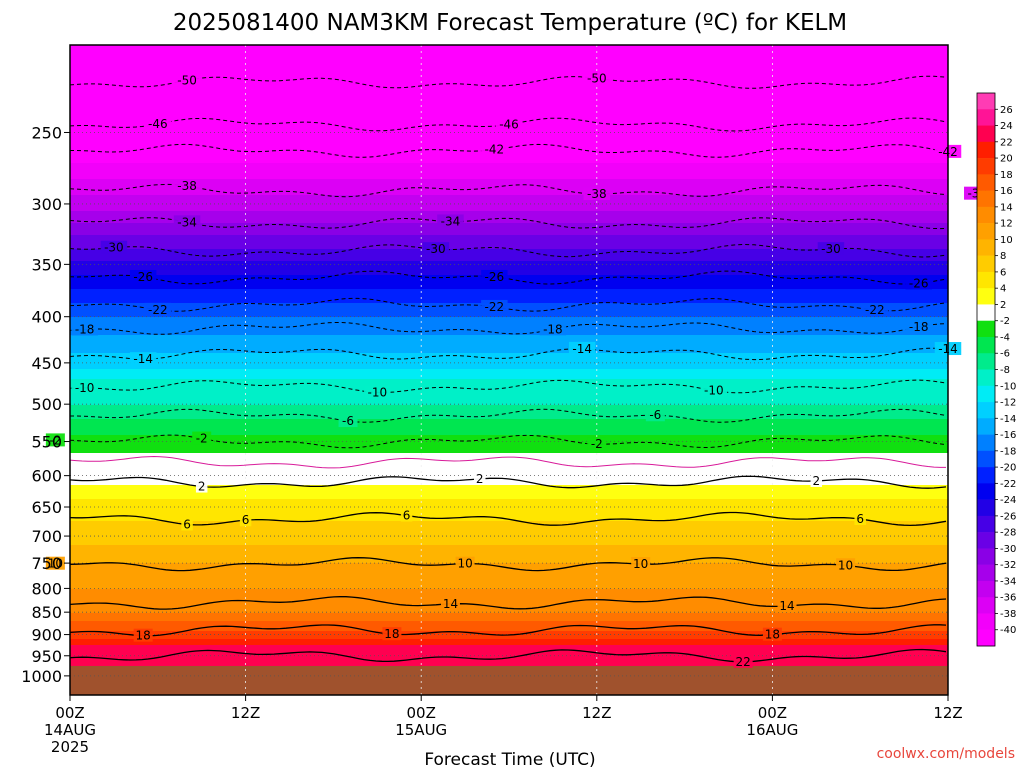 The image size is (1024, 768). I want to click on contour-label: 22, so click(742, 662).